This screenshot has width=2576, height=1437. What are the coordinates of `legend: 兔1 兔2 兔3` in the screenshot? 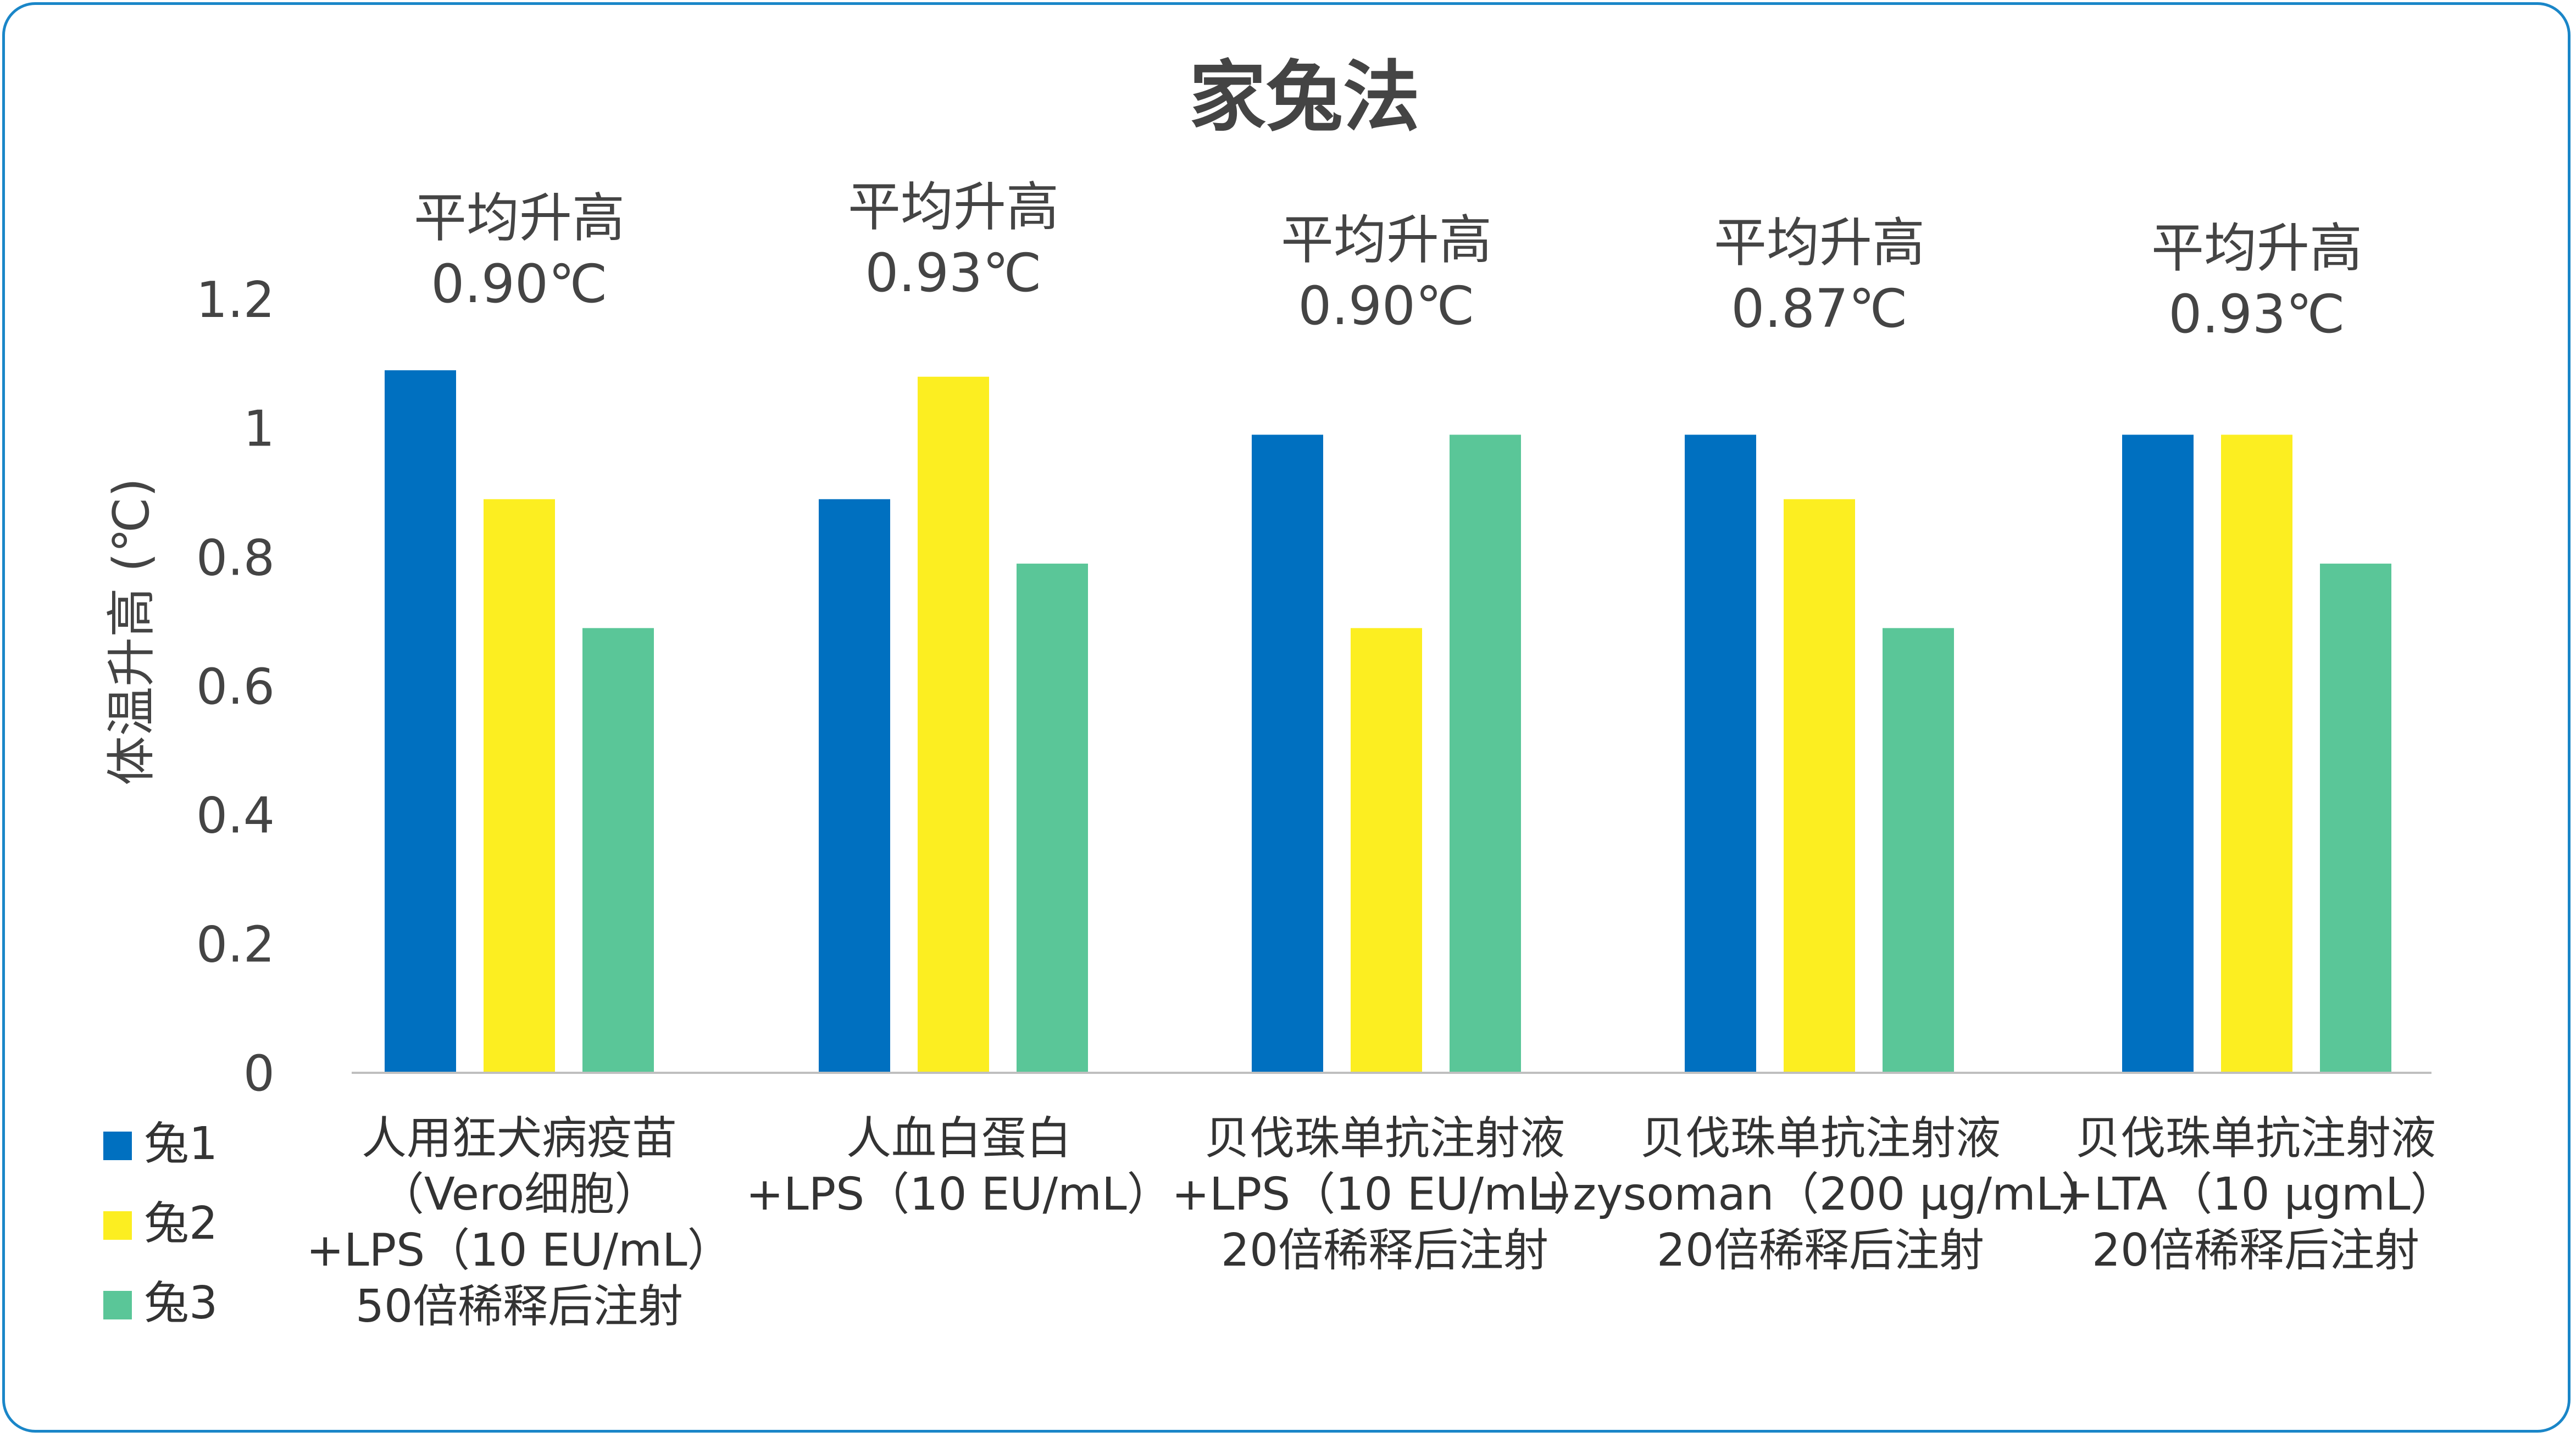 It's located at (160, 1223).